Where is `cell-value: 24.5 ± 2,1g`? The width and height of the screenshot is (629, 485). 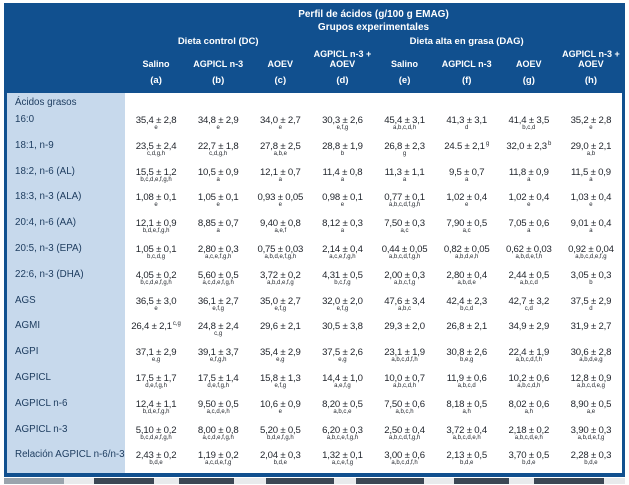 cell-value: 24.5 ± 2,1g is located at coordinates (467, 146).